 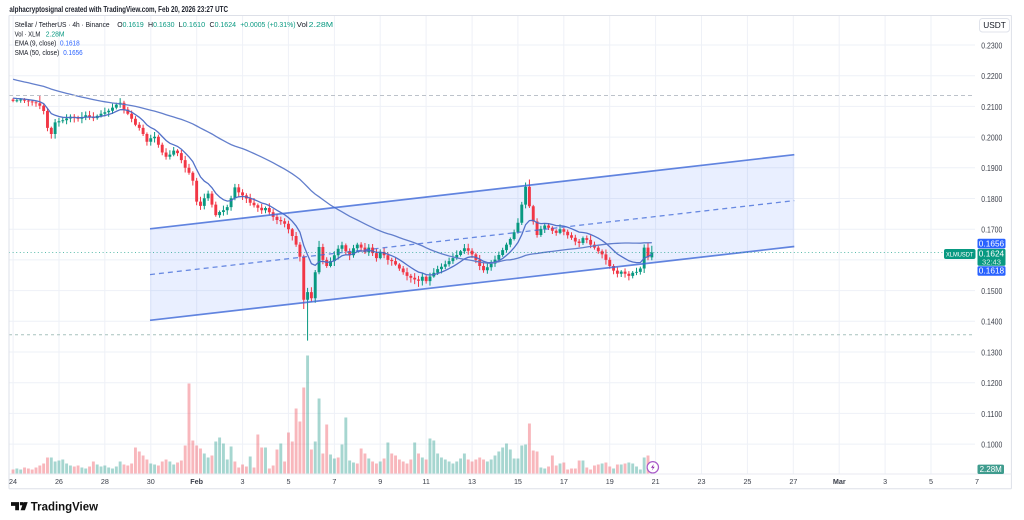 I want to click on svg-text: 21, so click(x=656, y=481).